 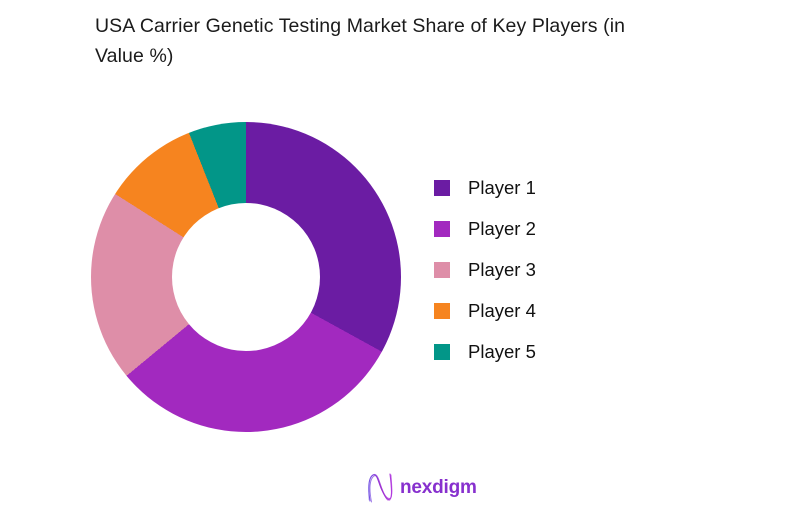 What do you see at coordinates (134, 56) in the screenshot?
I see `chart-title-line-2: Value %)` at bounding box center [134, 56].